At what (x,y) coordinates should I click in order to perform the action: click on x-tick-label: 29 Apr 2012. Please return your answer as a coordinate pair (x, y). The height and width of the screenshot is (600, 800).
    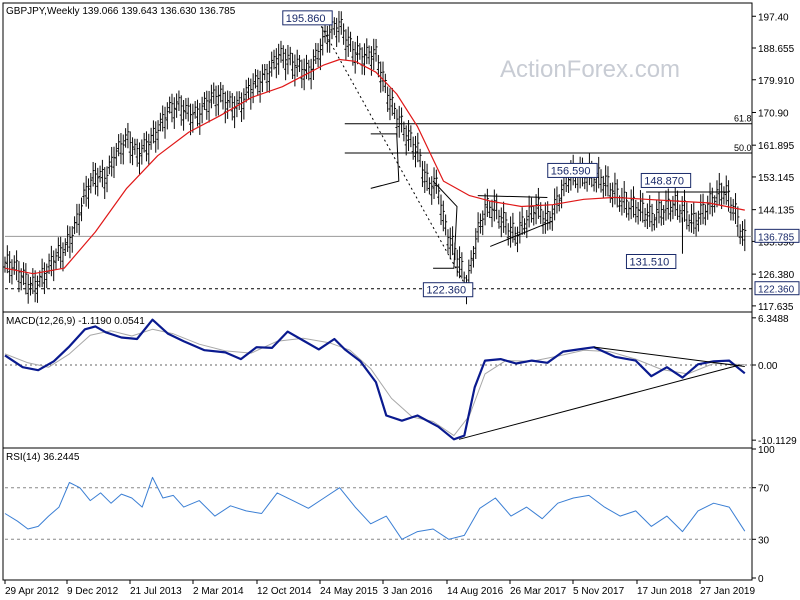
    Looking at the image, I should click on (32, 591).